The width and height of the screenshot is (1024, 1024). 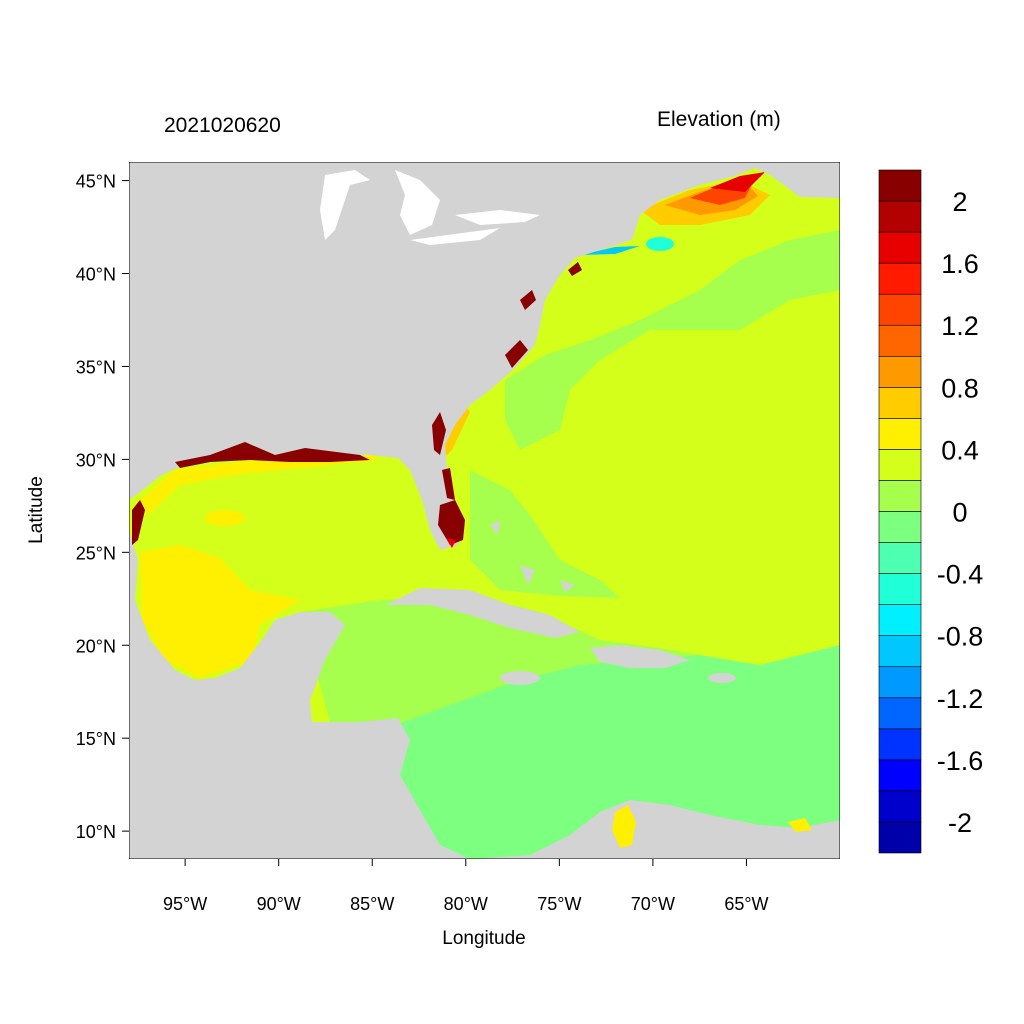 I want to click on atlantic-shelf-field, so click(x=672, y=340).